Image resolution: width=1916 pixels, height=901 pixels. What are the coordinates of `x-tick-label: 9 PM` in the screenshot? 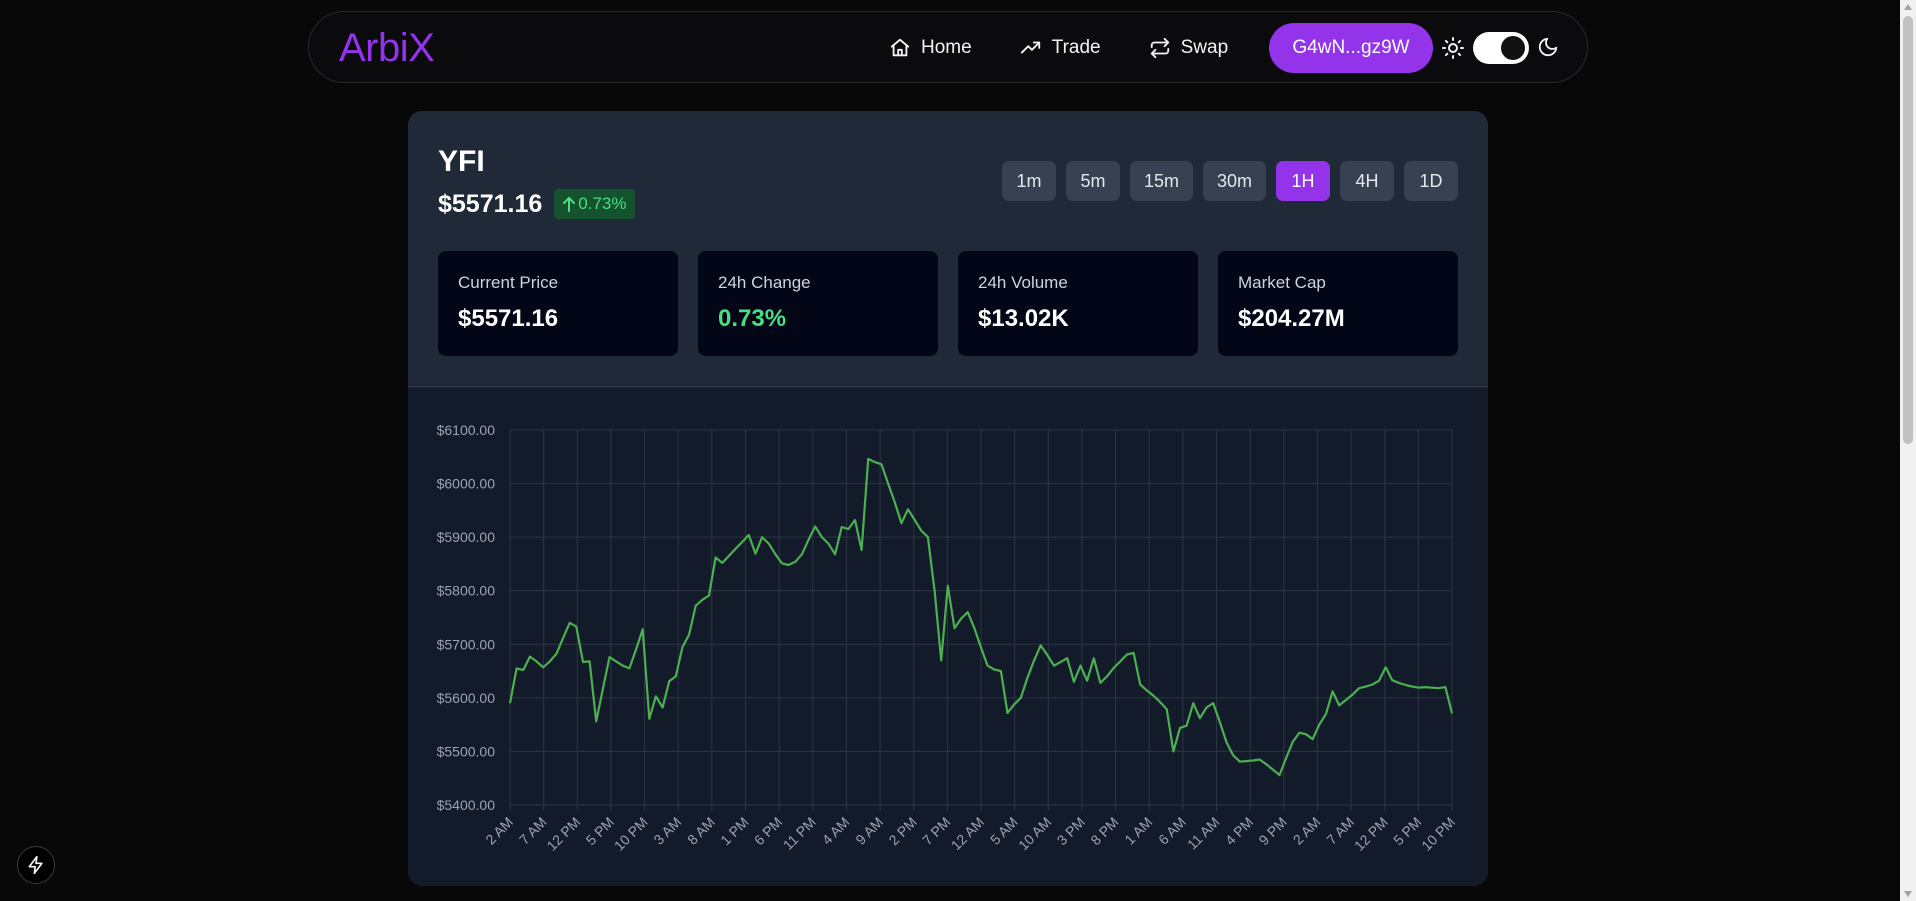 It's located at (1272, 831).